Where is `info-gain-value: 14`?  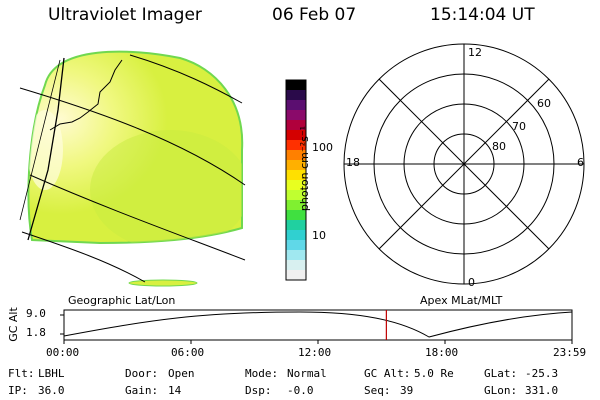 info-gain-value: 14 is located at coordinates (175, 390).